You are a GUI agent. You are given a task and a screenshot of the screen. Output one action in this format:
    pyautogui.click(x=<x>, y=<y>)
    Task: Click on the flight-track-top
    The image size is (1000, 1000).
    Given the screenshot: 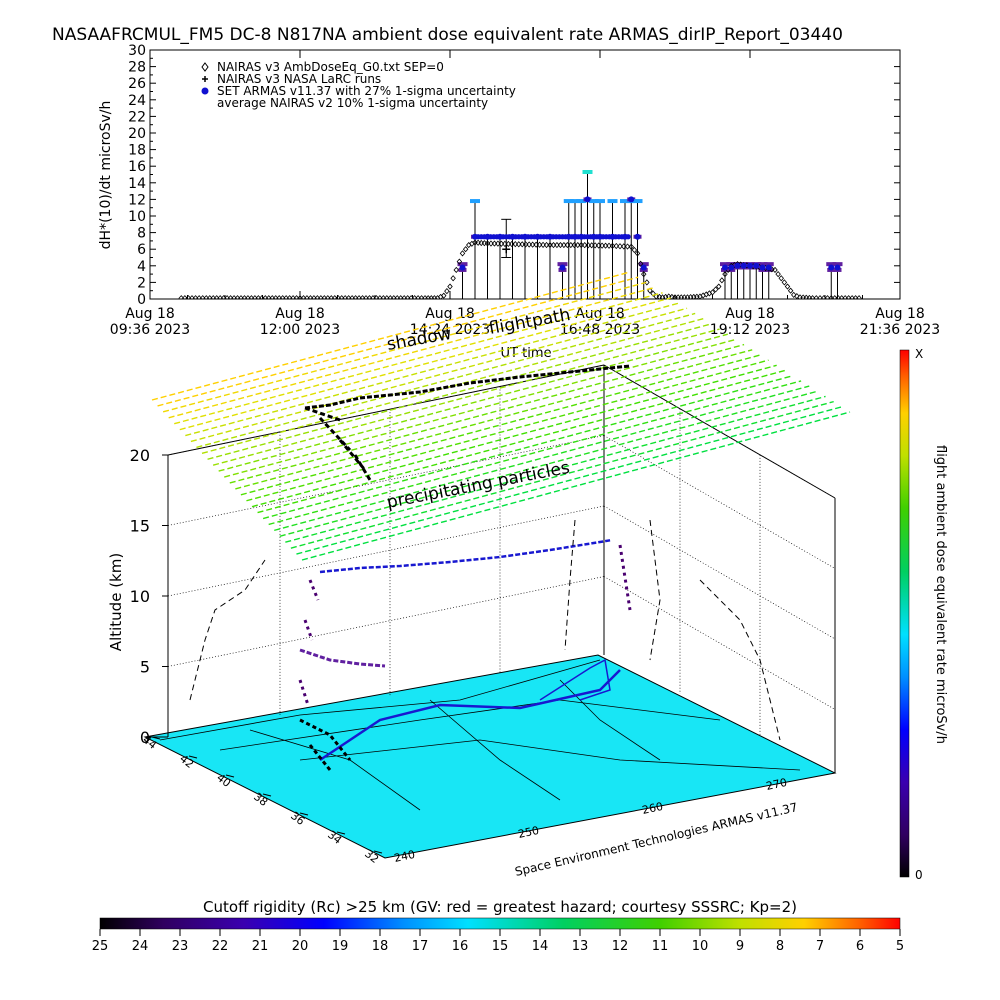 What is the action you would take?
    pyautogui.click(x=467, y=422)
    